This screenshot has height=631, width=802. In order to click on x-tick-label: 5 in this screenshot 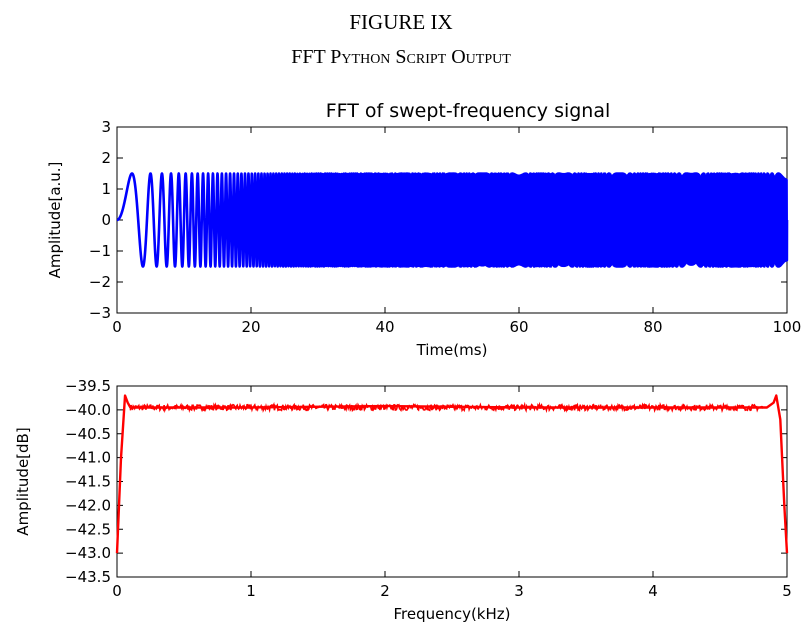, I will do `click(787, 591)`.